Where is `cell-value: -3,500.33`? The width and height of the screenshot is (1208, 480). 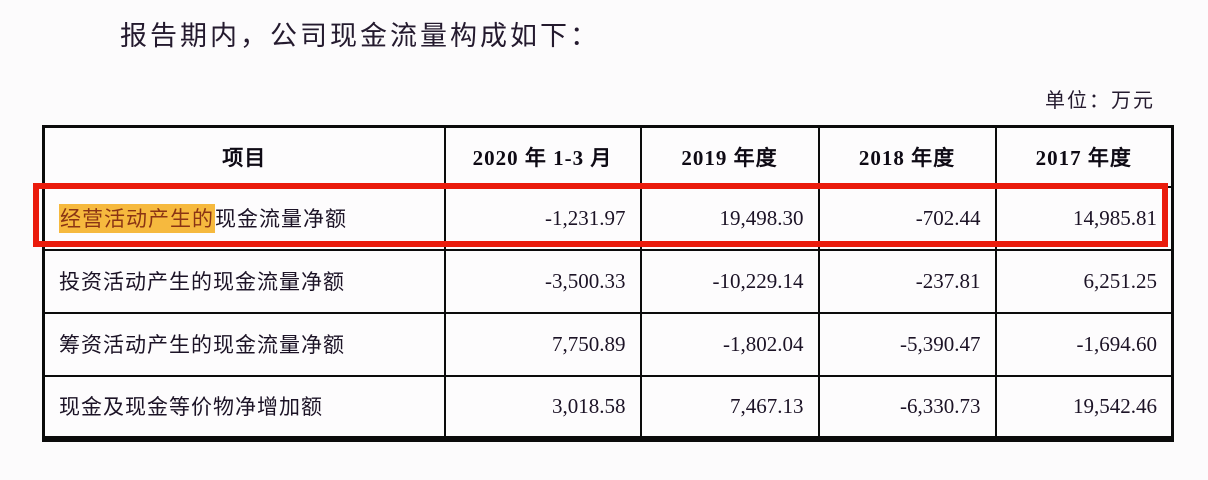 cell-value: -3,500.33 is located at coordinates (542, 281).